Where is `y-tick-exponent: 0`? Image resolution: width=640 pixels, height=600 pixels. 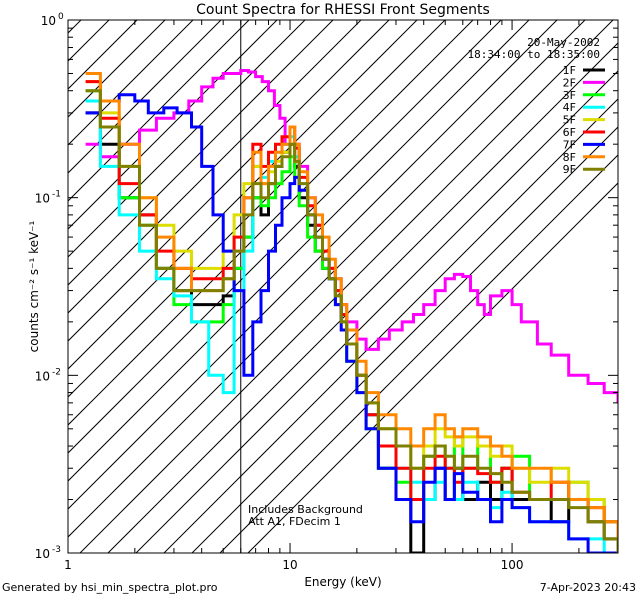
y-tick-exponent: 0 is located at coordinates (61, 17).